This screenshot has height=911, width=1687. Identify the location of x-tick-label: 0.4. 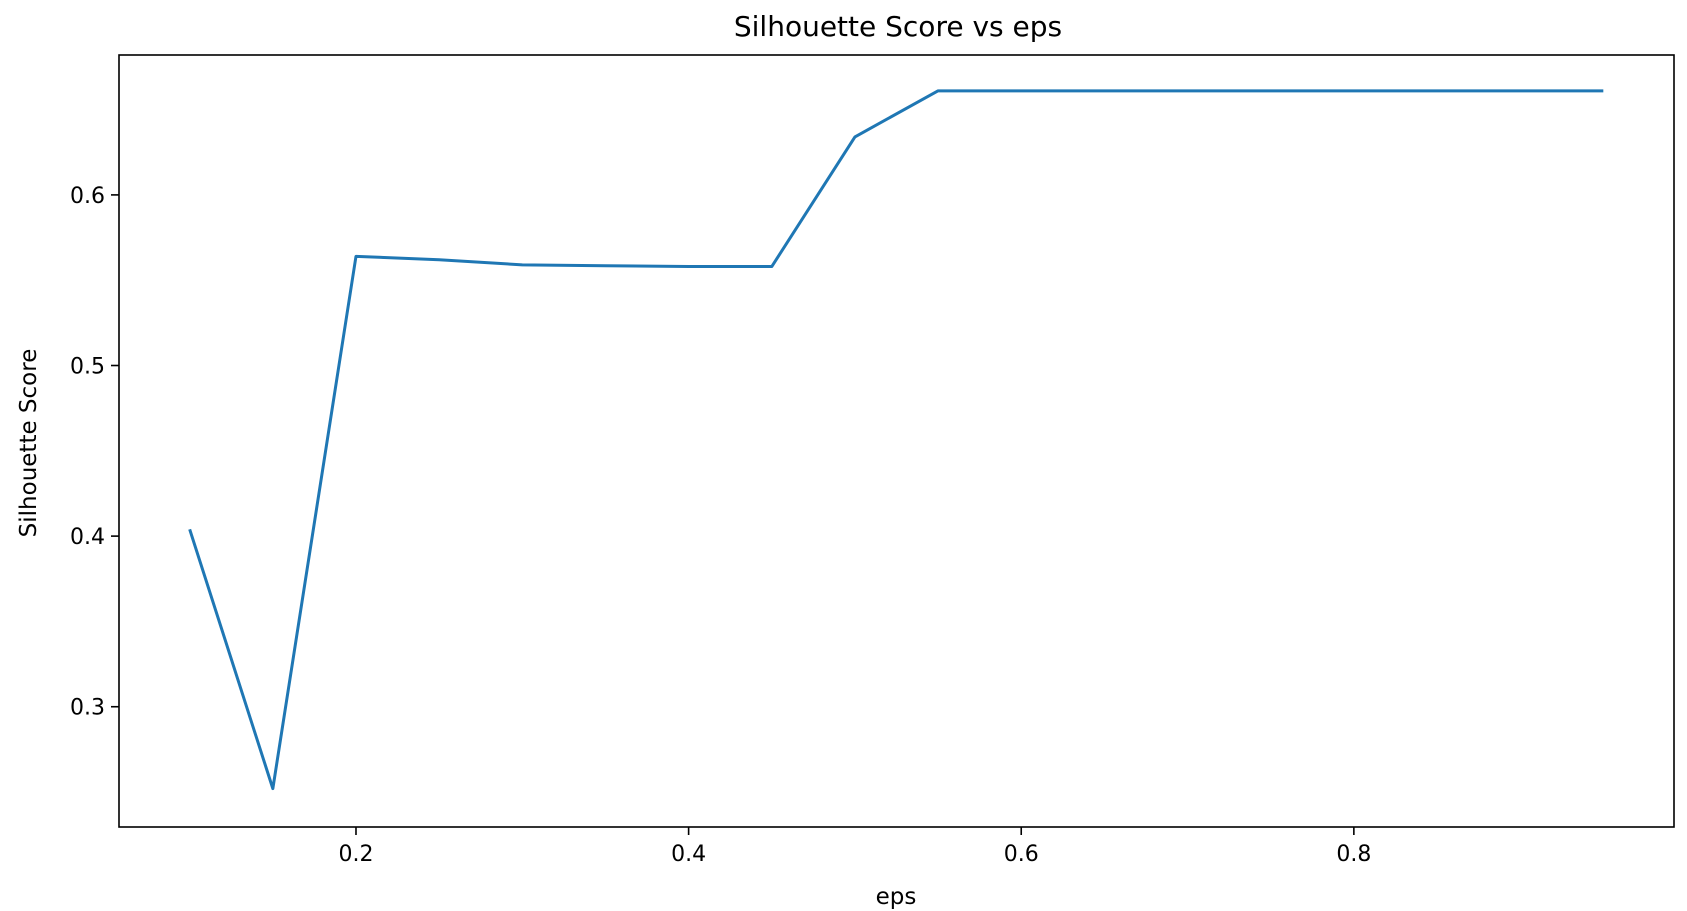
(688, 854).